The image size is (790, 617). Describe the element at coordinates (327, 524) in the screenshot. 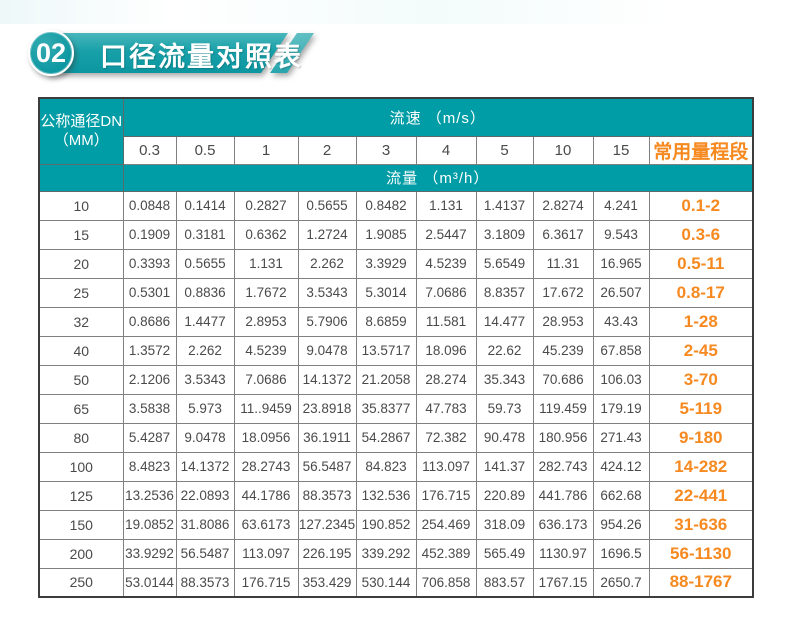

I see `flow-value-cell: 127.2345` at that location.